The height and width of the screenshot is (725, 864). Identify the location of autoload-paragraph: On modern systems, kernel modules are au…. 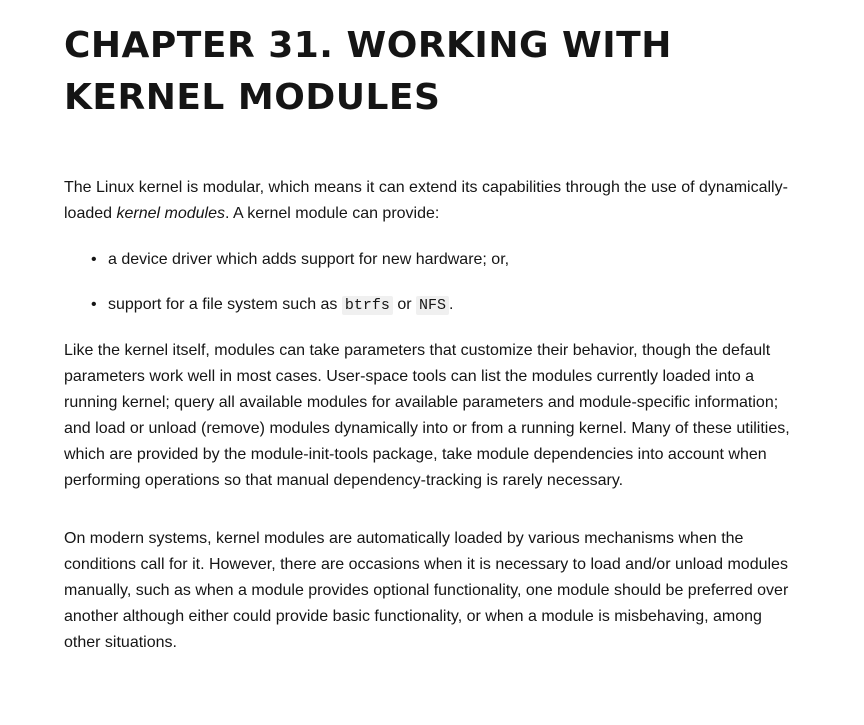
(426, 590).